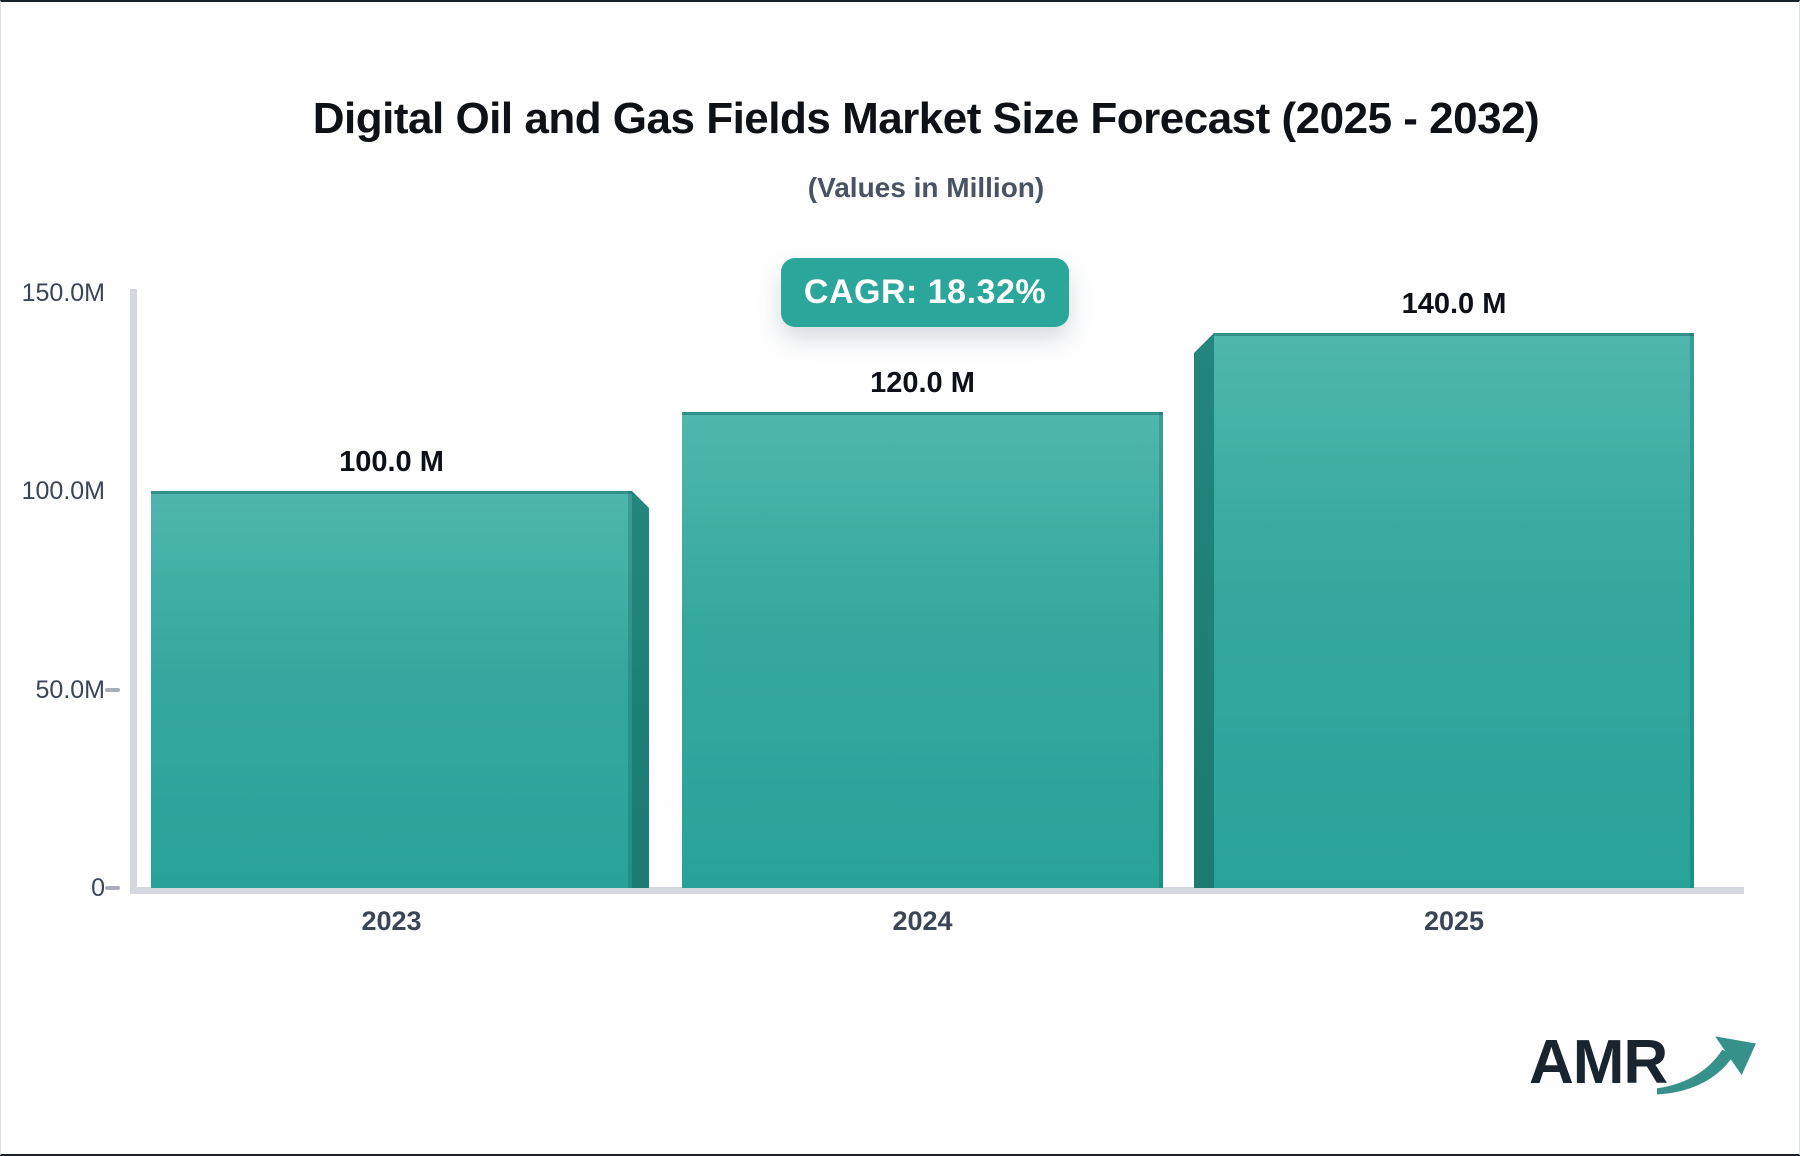 The width and height of the screenshot is (1800, 1156). Describe the element at coordinates (133, 591) in the screenshot. I see `y-axis-line` at that location.